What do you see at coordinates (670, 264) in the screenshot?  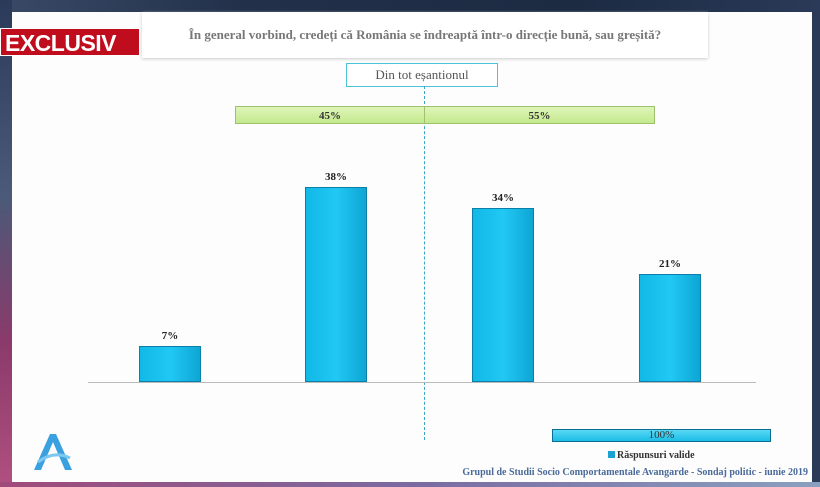 I see `data-label: 21%` at bounding box center [670, 264].